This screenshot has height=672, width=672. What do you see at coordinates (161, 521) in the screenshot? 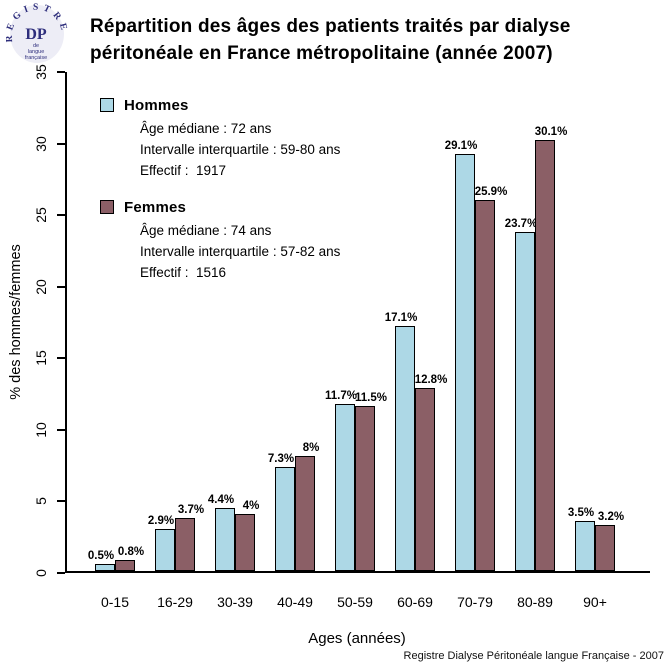
I see `value-label-hommes-16-29: 2.9%` at bounding box center [161, 521].